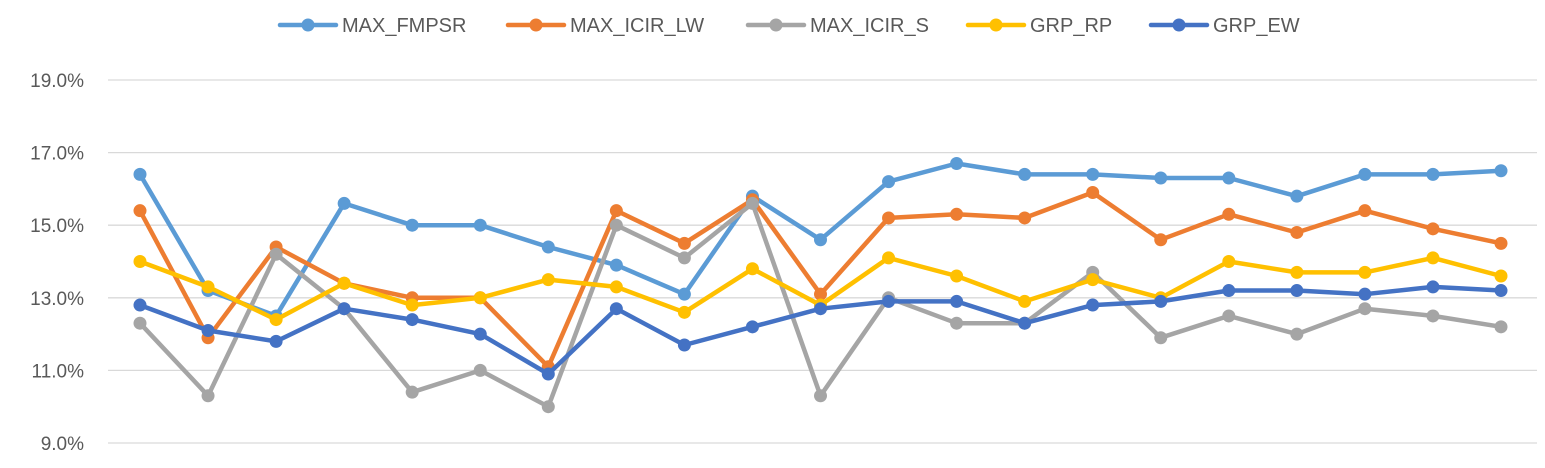  Describe the element at coordinates (57, 226) in the screenshot. I see `y-tick-label: 15.0%` at that location.